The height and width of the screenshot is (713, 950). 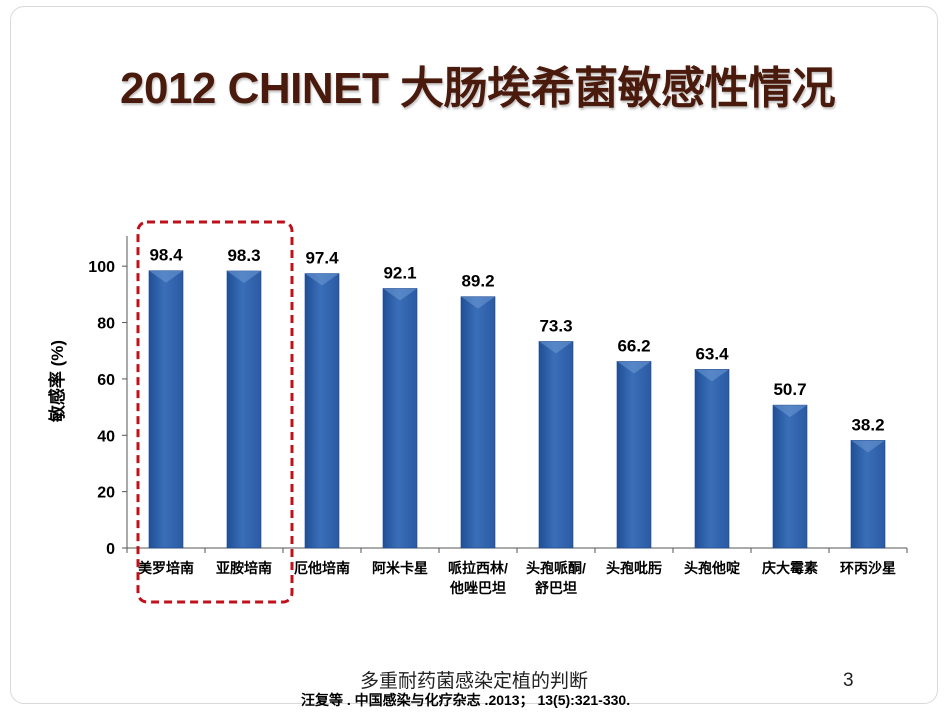 I want to click on y-tick-label: 100, so click(x=101, y=267).